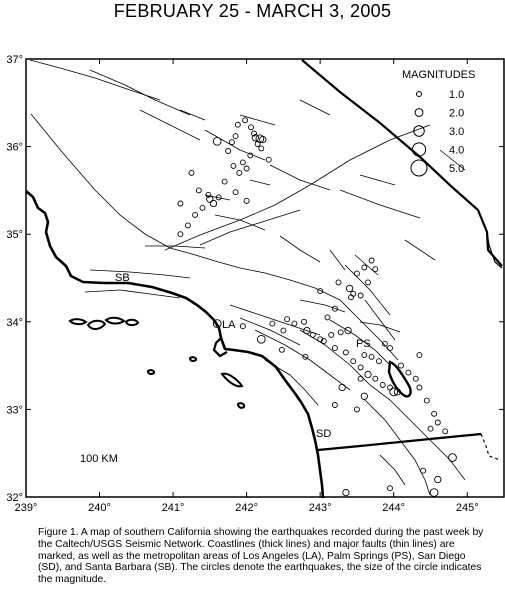 The image size is (505, 603). Describe the element at coordinates (490, 447) in the screenshot. I see `border-dashed` at that location.